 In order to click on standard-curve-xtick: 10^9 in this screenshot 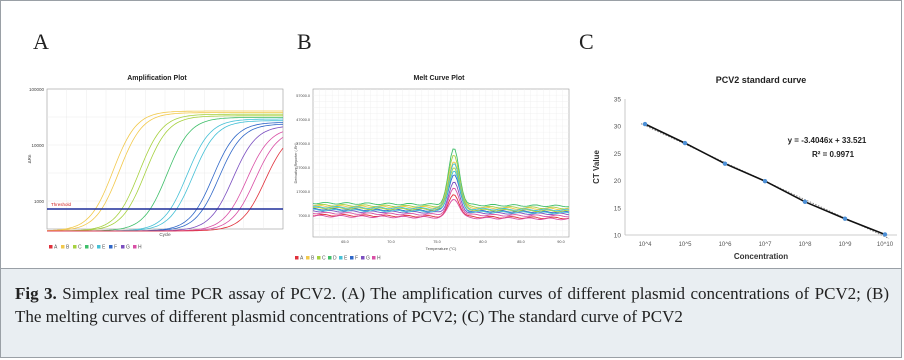, I will do `click(845, 245)`.